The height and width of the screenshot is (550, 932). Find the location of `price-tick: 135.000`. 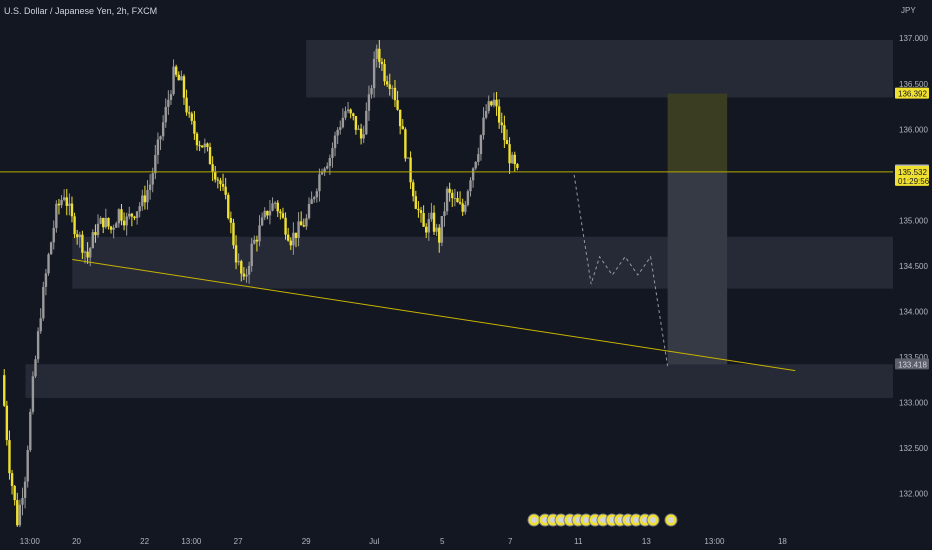

price-tick: 135.000 is located at coordinates (913, 220).